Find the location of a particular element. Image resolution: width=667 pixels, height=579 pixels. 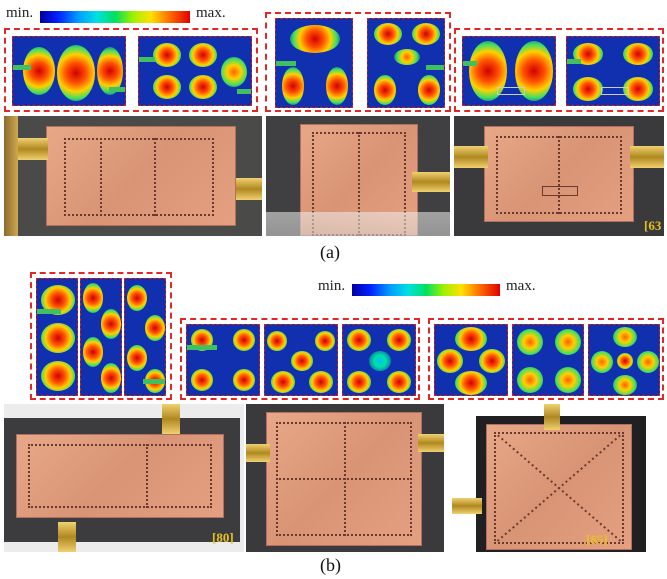

field-plot-6c is located at coordinates (624, 360).